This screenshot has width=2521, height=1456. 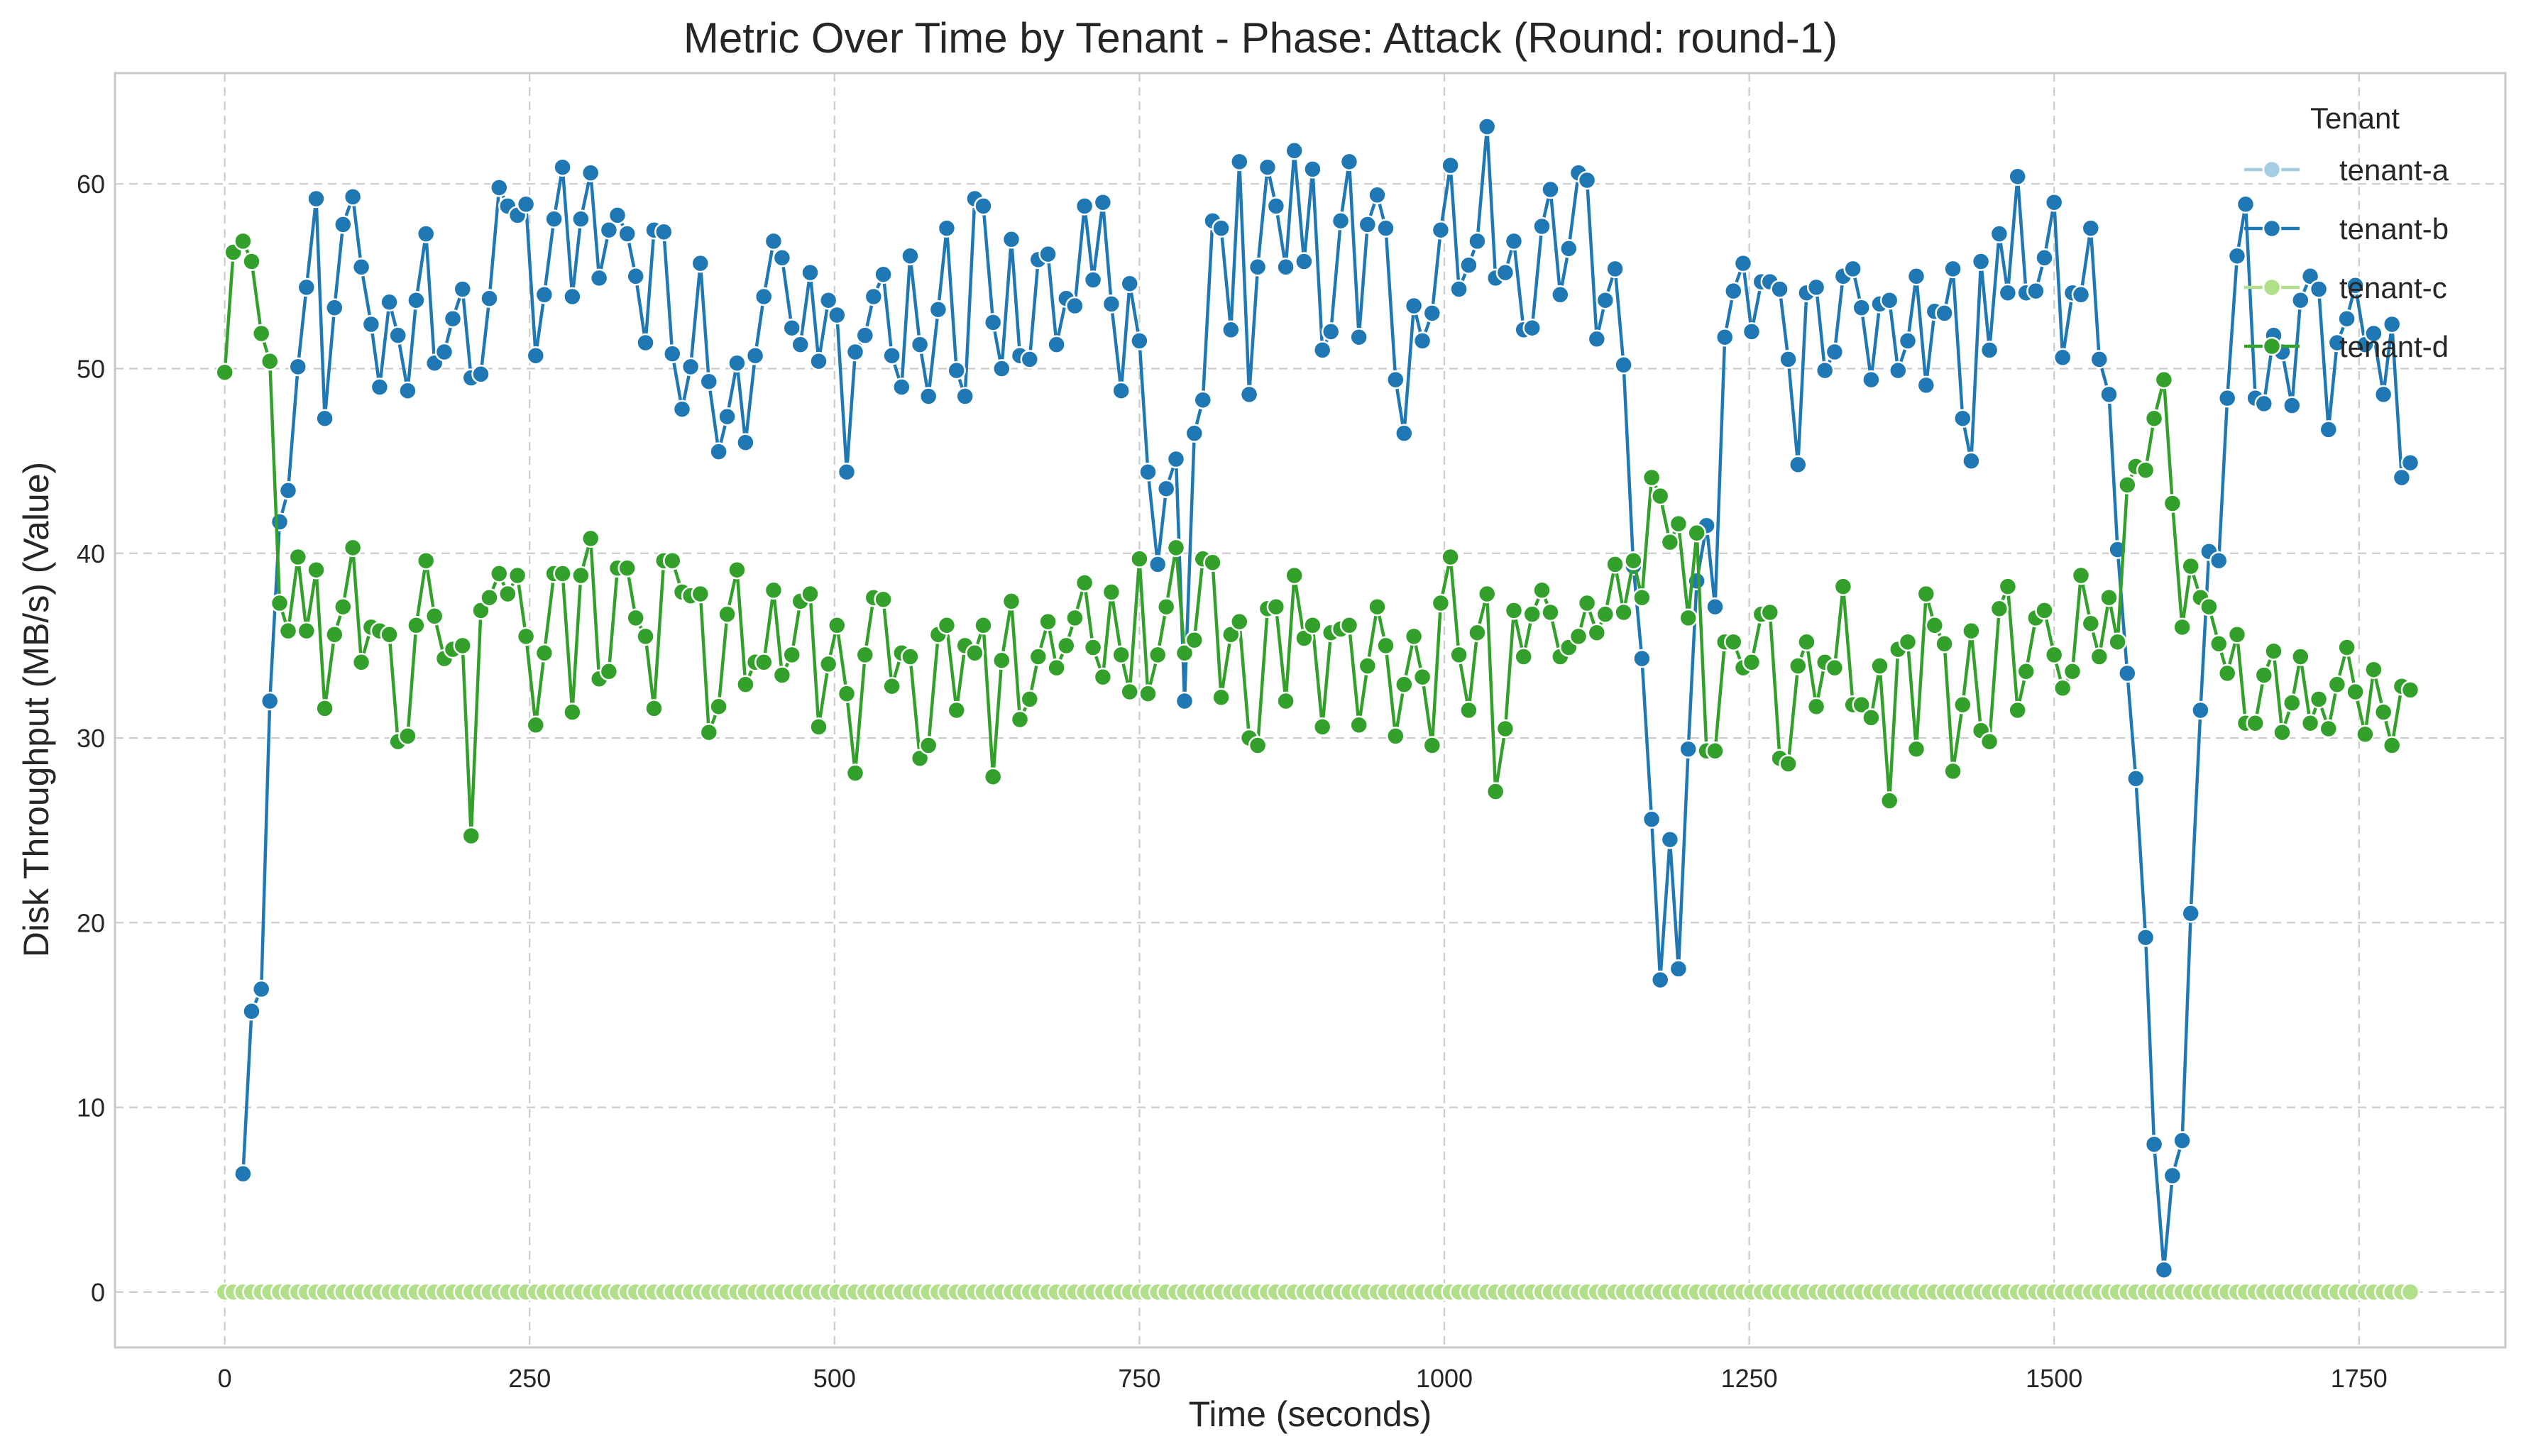 What do you see at coordinates (2410, 1292) in the screenshot?
I see `tenant-c-point` at bounding box center [2410, 1292].